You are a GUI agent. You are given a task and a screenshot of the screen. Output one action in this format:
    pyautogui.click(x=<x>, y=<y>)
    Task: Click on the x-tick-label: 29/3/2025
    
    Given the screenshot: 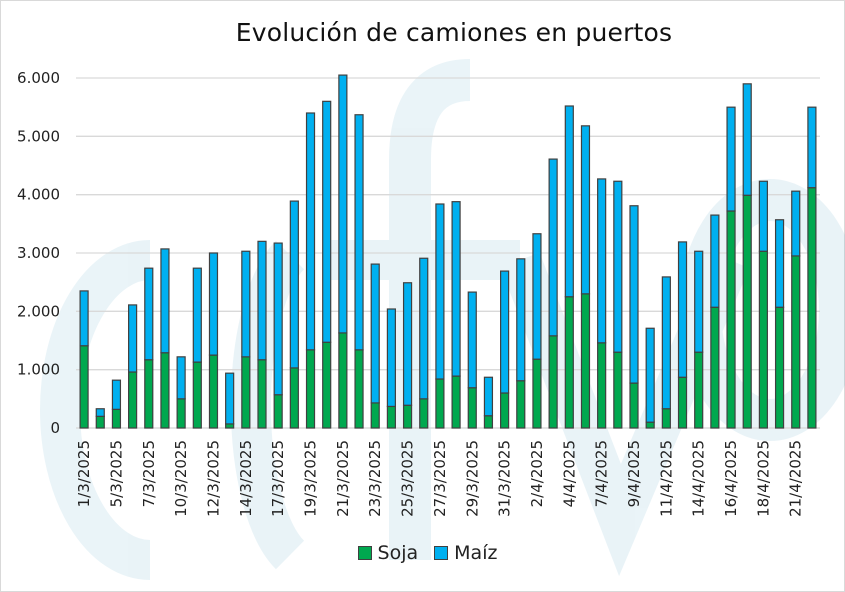 What is the action you would take?
    pyautogui.click(x=472, y=478)
    